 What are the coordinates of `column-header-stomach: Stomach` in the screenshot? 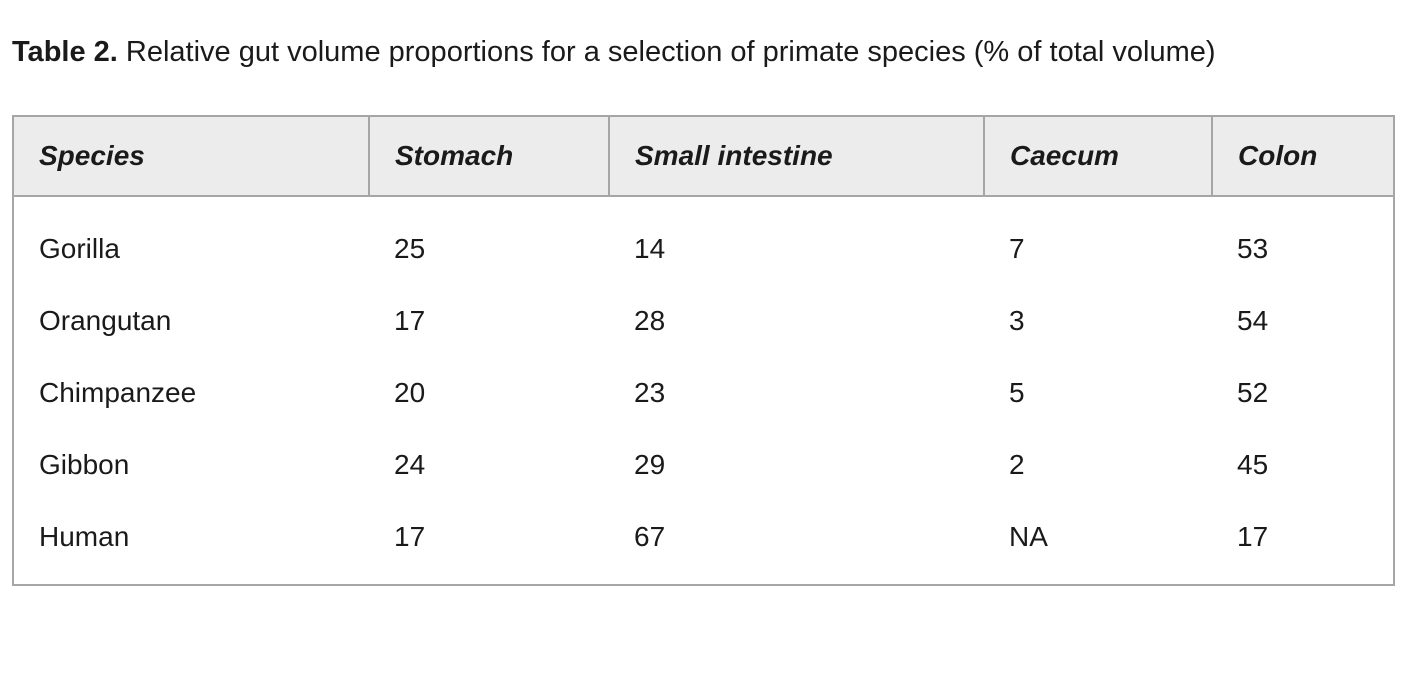 It's located at (489, 156).